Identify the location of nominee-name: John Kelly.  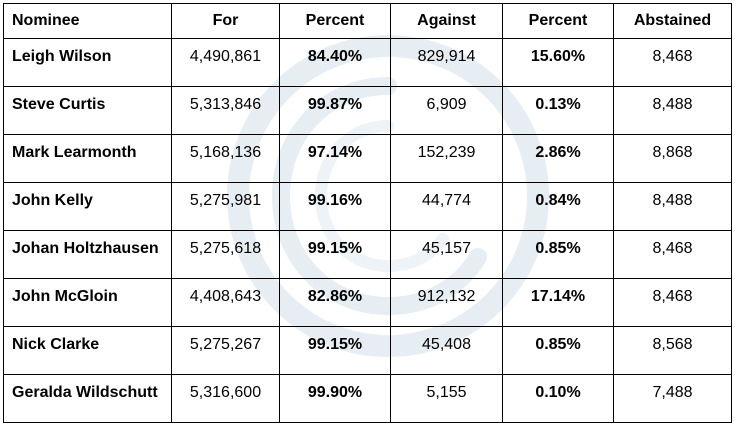
(87, 206).